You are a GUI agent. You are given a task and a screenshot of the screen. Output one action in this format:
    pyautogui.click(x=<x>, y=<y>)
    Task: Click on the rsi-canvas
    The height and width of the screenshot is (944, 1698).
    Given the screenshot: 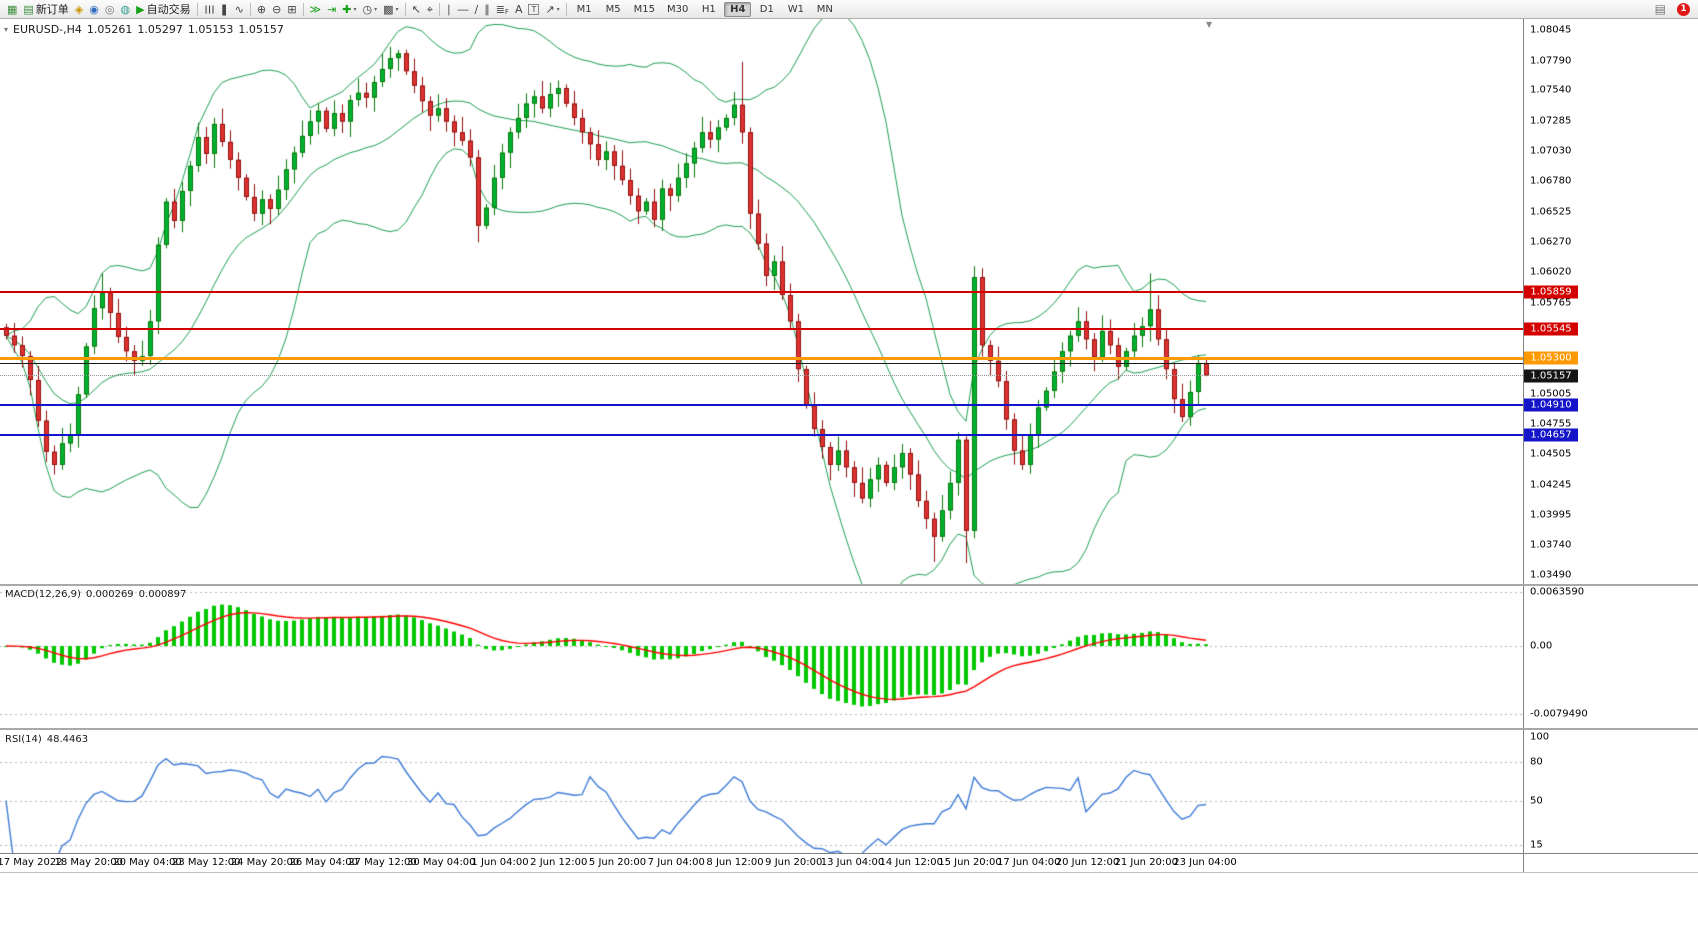 What is the action you would take?
    pyautogui.click(x=761, y=792)
    